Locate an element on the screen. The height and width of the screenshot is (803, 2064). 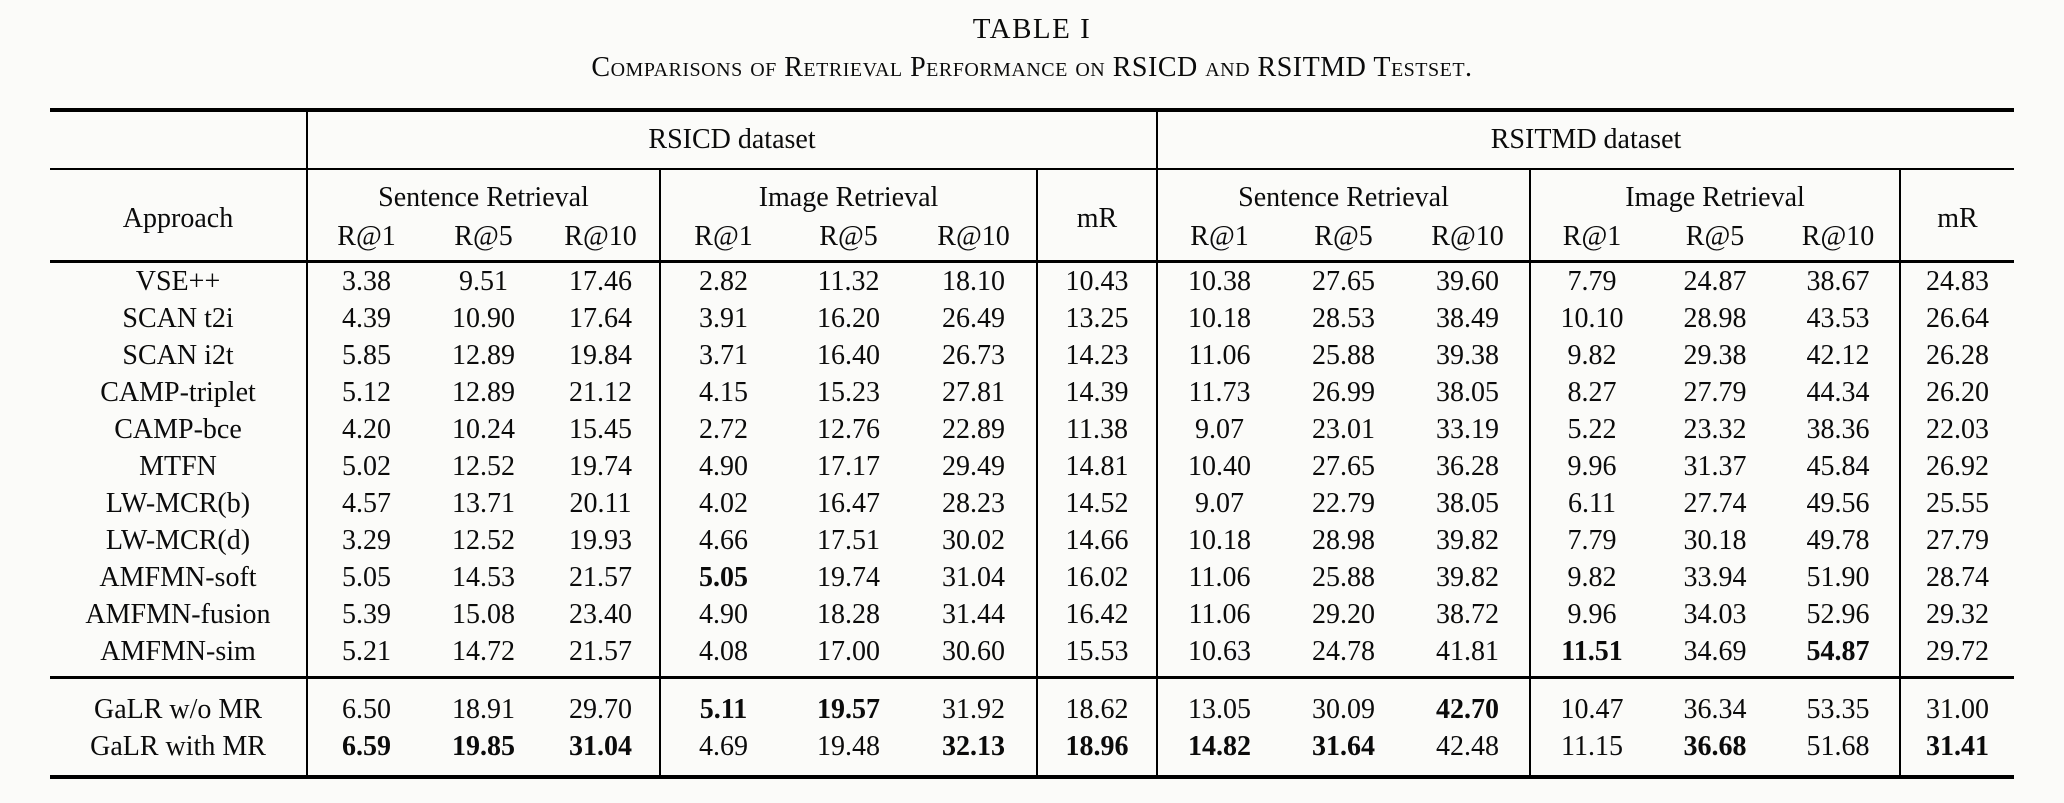
value-cell: 18.28 is located at coordinates (848, 614).